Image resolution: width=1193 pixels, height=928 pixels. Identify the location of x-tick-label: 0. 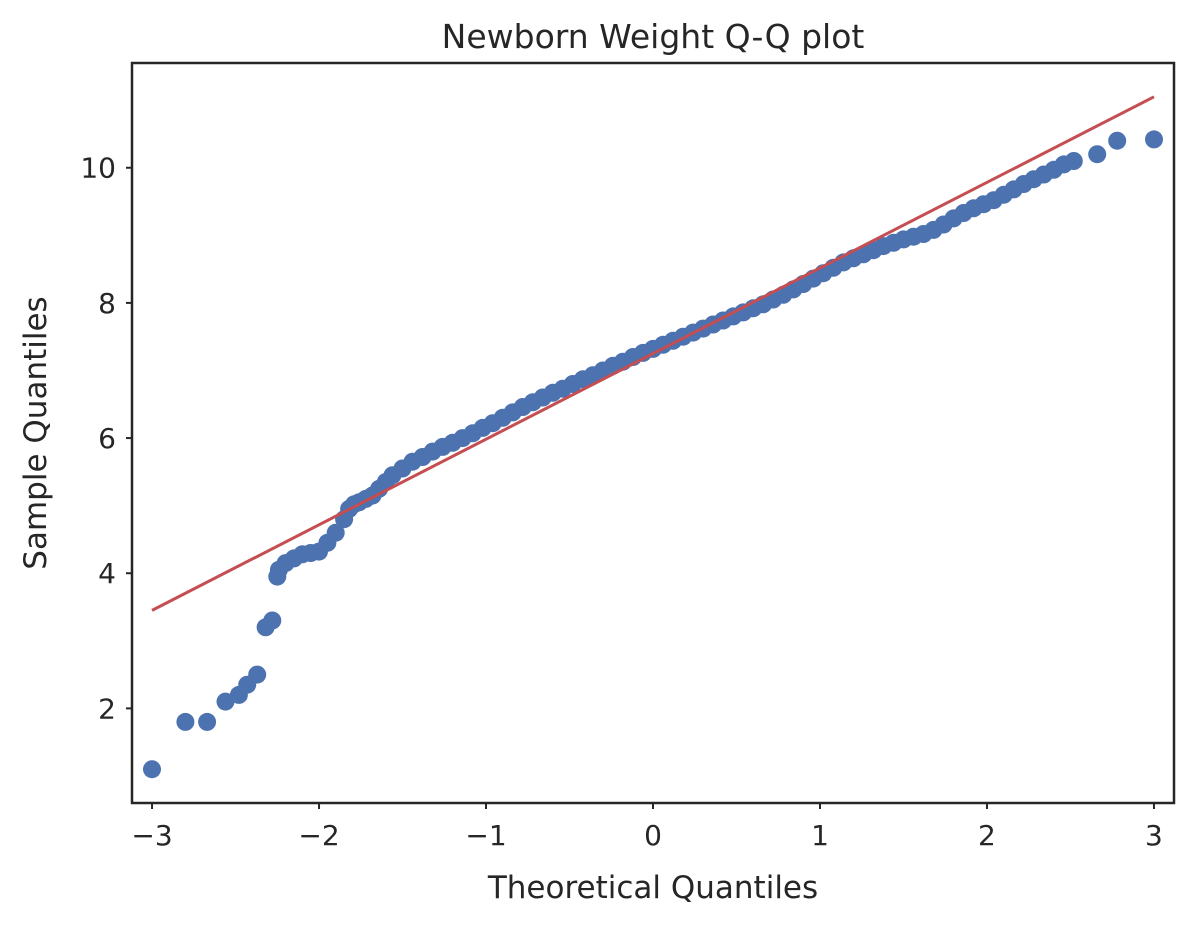
(653, 835).